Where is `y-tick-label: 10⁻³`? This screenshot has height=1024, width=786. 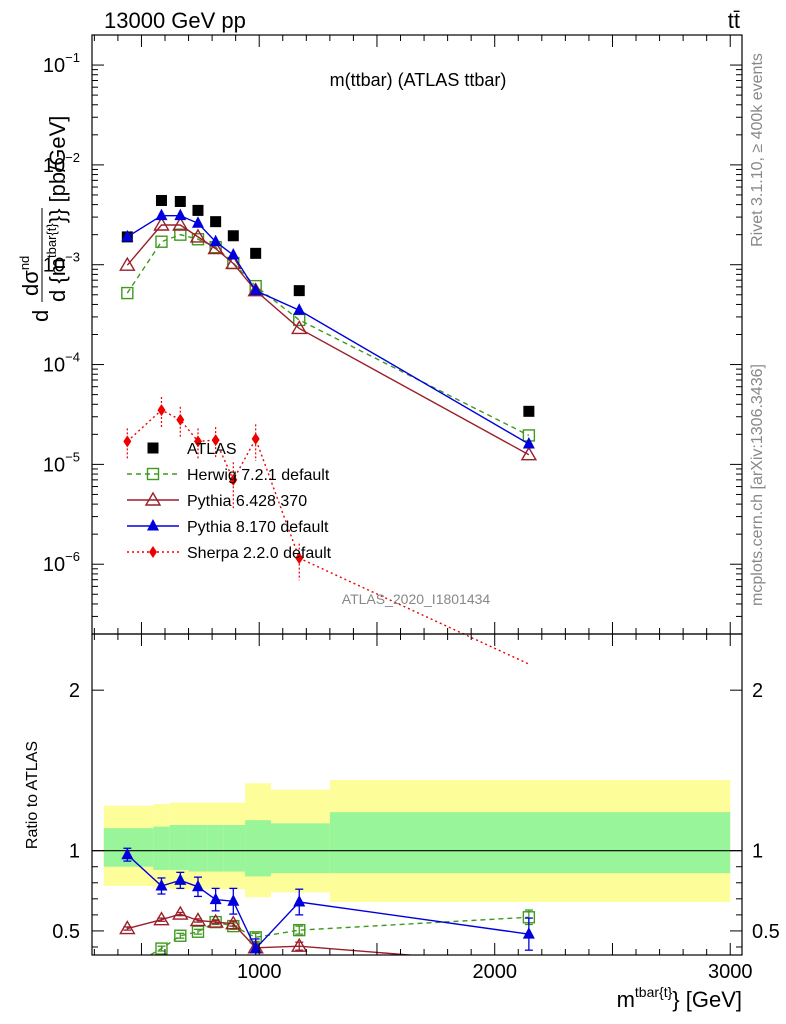
y-tick-label: 10⁻³ is located at coordinates (61, 263).